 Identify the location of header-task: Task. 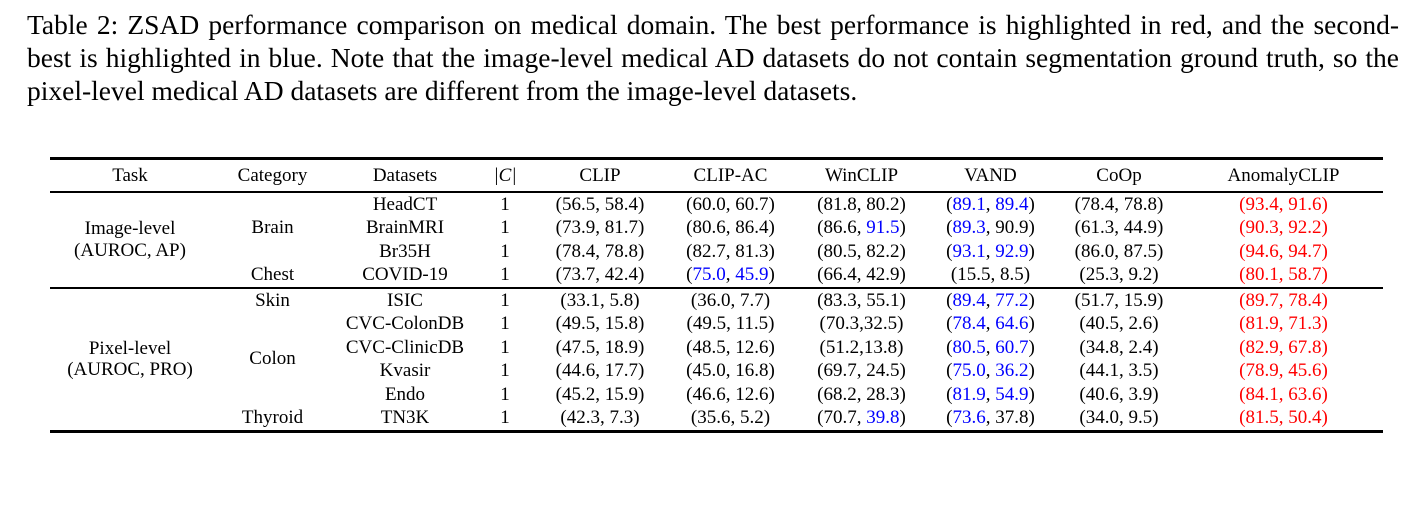
(130, 175).